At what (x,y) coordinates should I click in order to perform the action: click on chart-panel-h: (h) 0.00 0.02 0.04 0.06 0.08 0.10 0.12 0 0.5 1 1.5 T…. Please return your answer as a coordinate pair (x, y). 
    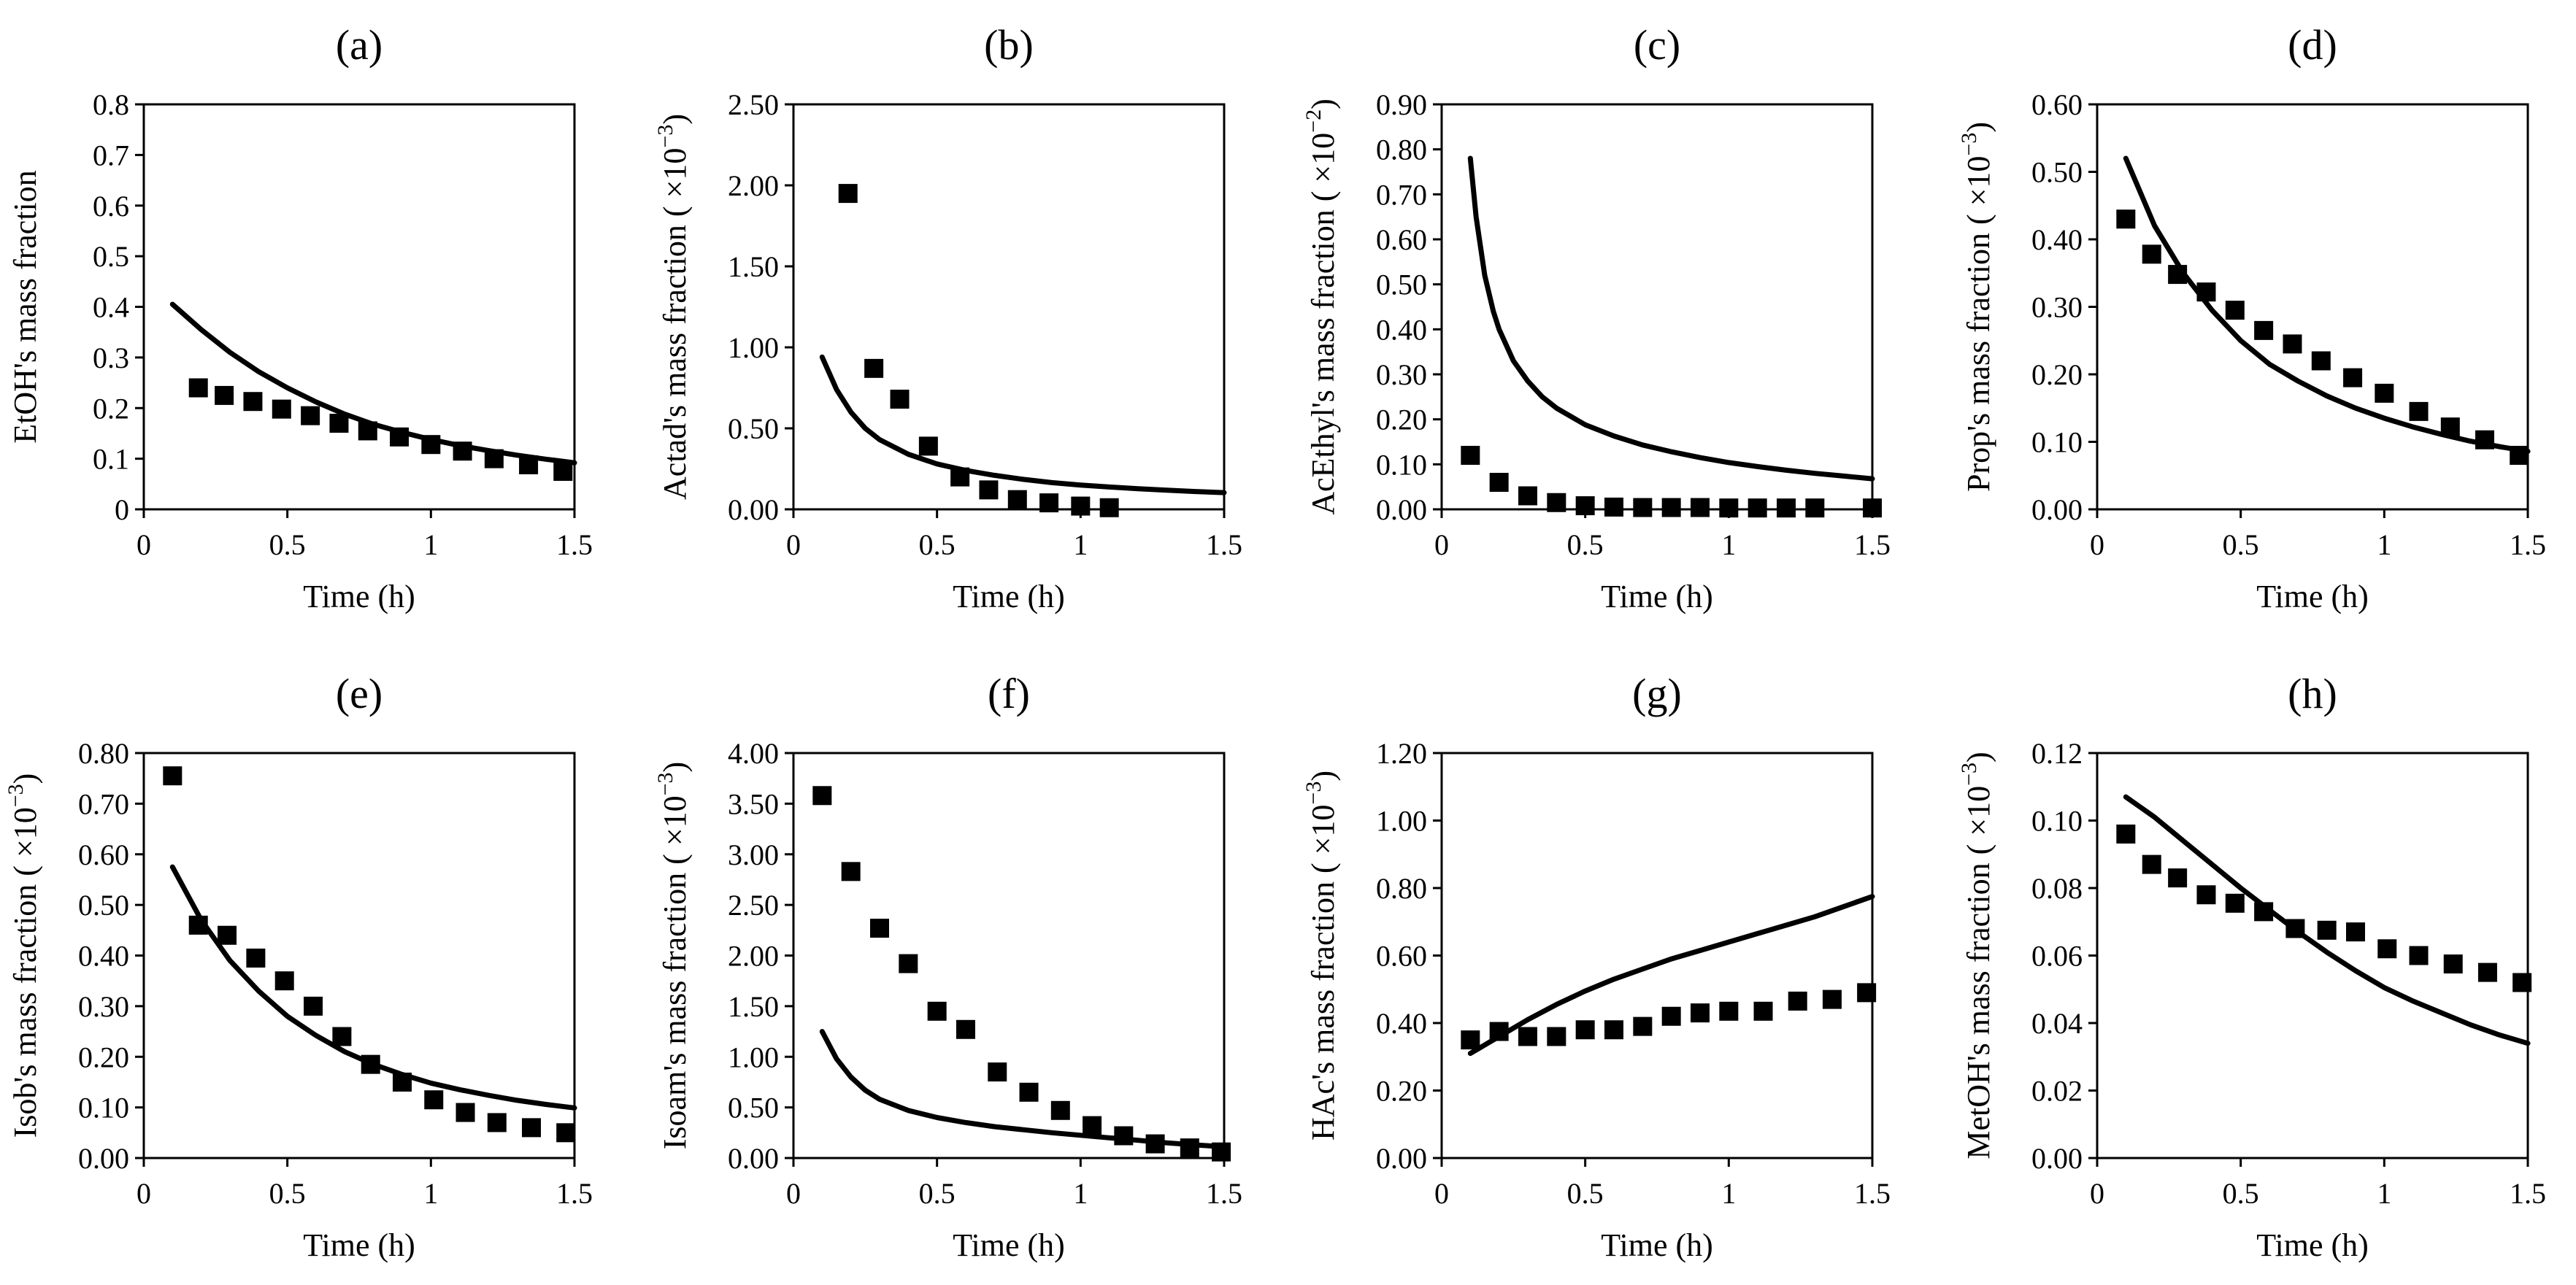
    Looking at the image, I should click on (2251, 966).